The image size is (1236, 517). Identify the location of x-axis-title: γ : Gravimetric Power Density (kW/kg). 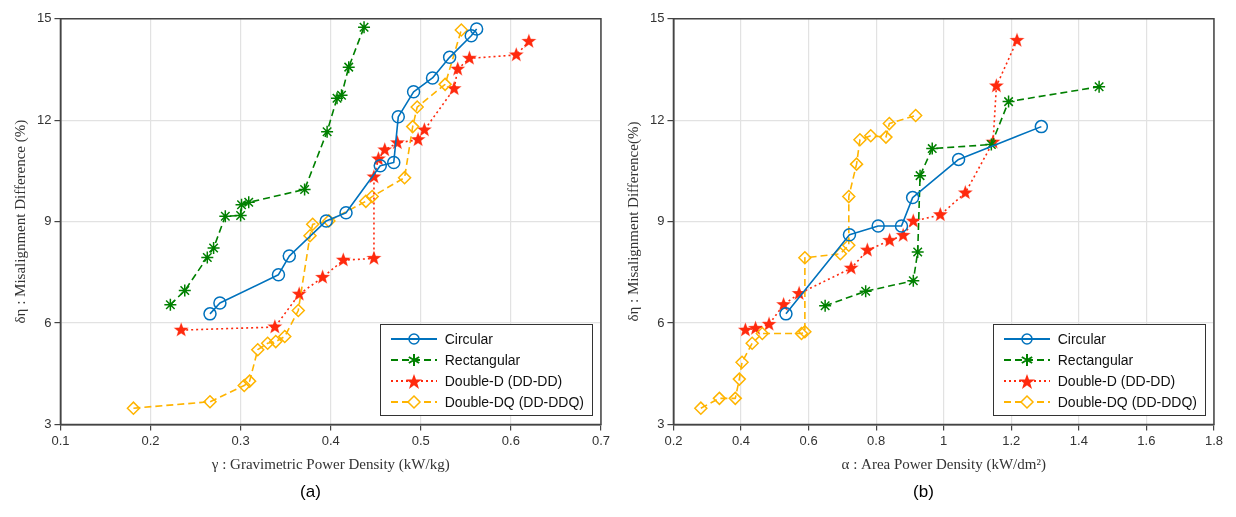
(330, 464).